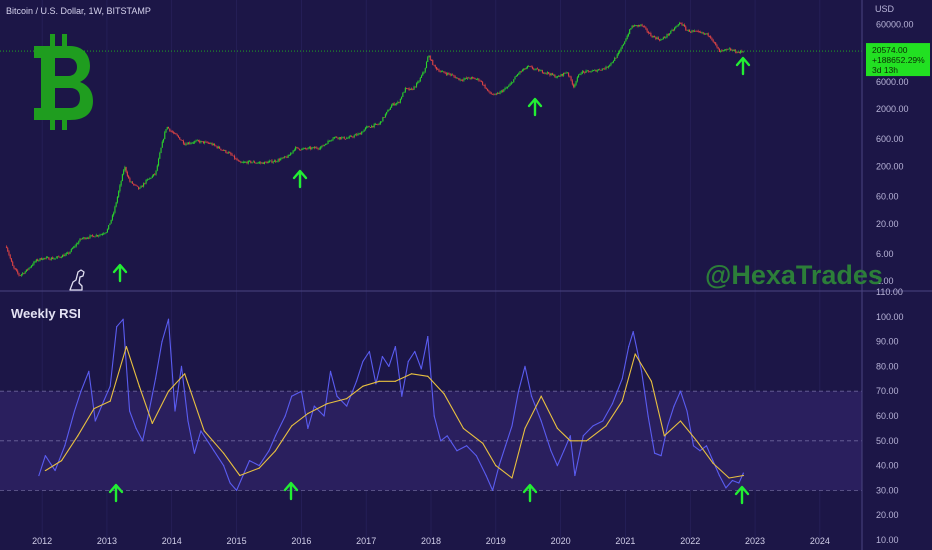  What do you see at coordinates (889, 292) in the screenshot?
I see `rsi-y-tick-label: 110.00` at bounding box center [889, 292].